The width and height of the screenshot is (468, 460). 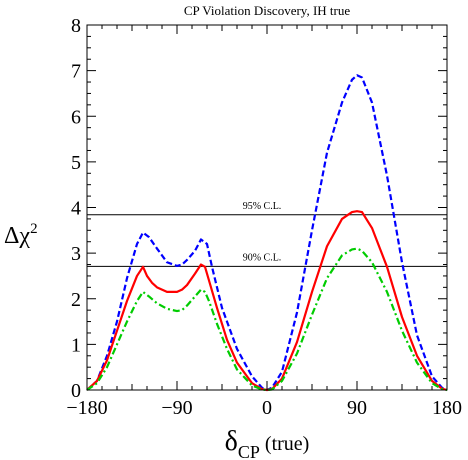 I want to click on x-tick-label: 0, so click(x=267, y=408).